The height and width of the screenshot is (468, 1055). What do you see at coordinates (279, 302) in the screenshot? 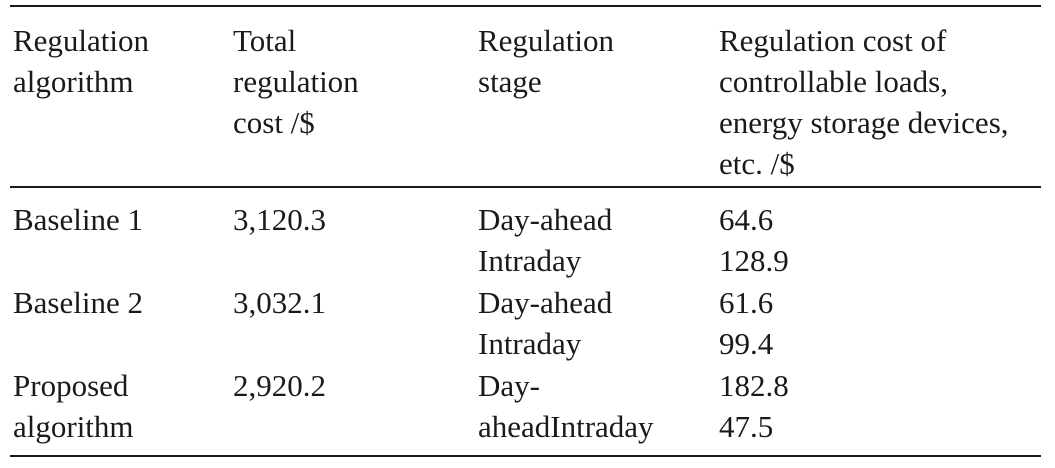
I see `cell-total-cost: 3,032.1` at bounding box center [279, 302].